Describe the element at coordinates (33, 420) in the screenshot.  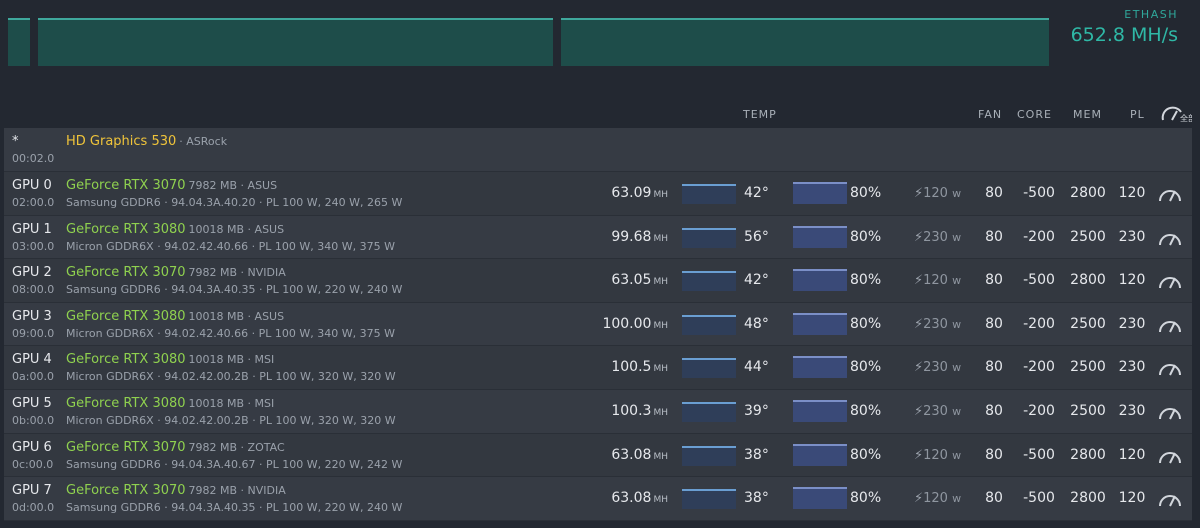
I see `gpu-bus: 0b:00.0` at that location.